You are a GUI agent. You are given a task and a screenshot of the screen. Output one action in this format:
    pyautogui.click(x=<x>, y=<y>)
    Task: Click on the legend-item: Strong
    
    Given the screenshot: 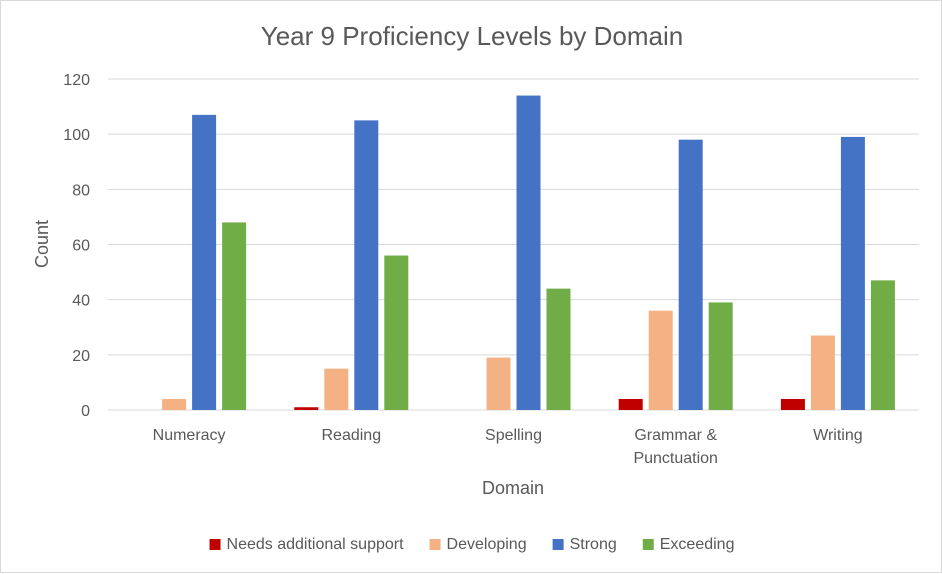 What is the action you would take?
    pyautogui.click(x=584, y=544)
    